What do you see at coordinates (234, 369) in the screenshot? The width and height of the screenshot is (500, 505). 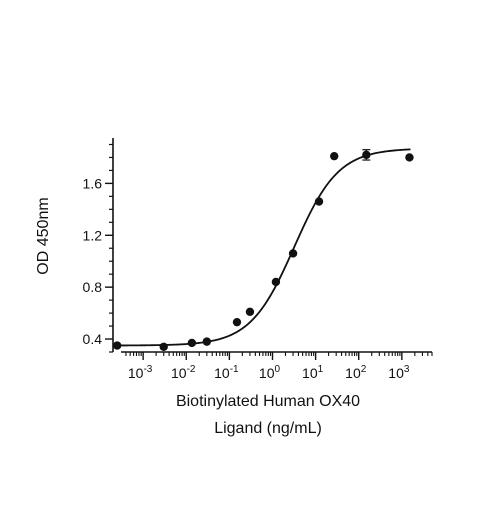 I see `x-tick-exponent: -1` at bounding box center [234, 369].